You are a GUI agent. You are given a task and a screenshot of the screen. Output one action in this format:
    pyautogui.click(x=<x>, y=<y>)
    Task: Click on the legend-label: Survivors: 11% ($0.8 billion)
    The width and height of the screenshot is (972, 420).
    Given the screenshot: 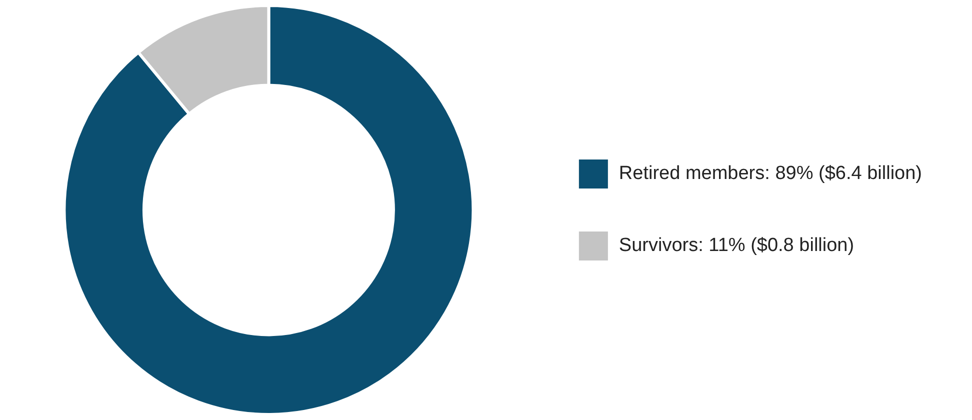 What is the action you would take?
    pyautogui.click(x=736, y=245)
    